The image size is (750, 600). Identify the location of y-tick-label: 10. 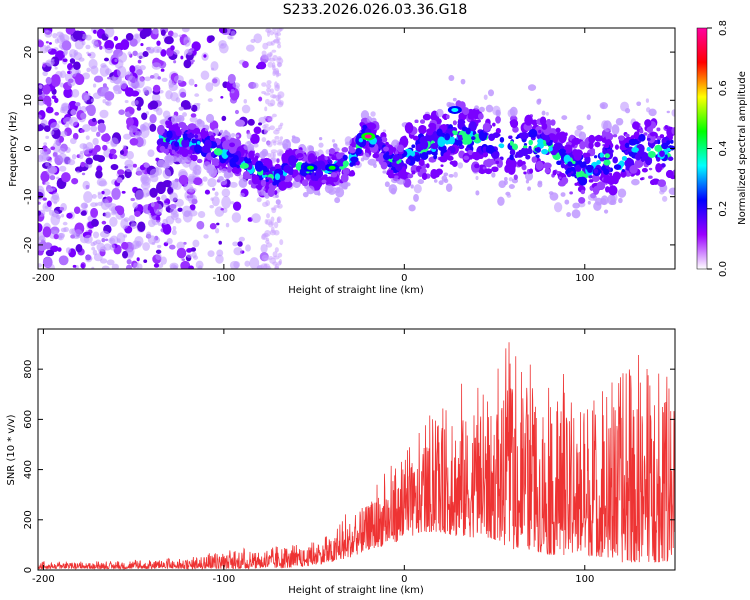
(28, 100).